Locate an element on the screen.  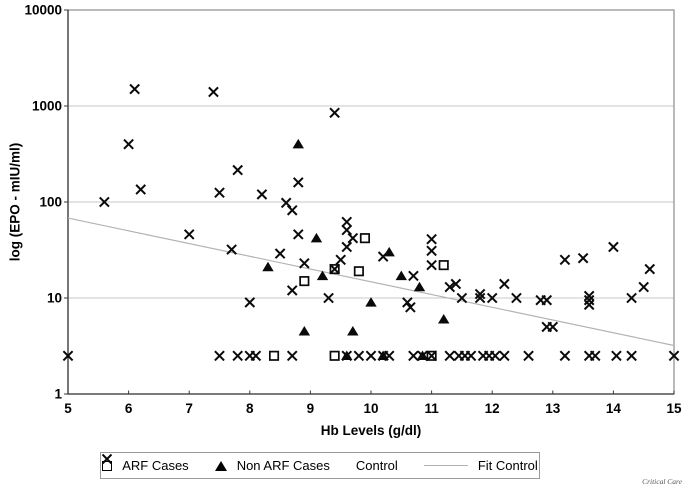
y-tick-label: 10 is located at coordinates (54, 298).